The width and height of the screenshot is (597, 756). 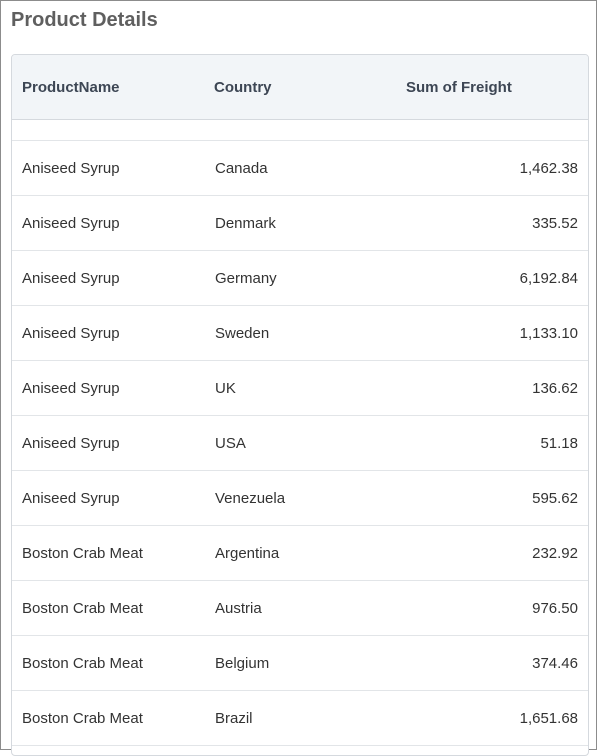 What do you see at coordinates (548, 278) in the screenshot?
I see `cell-sum-of-freight: 6,192.84` at bounding box center [548, 278].